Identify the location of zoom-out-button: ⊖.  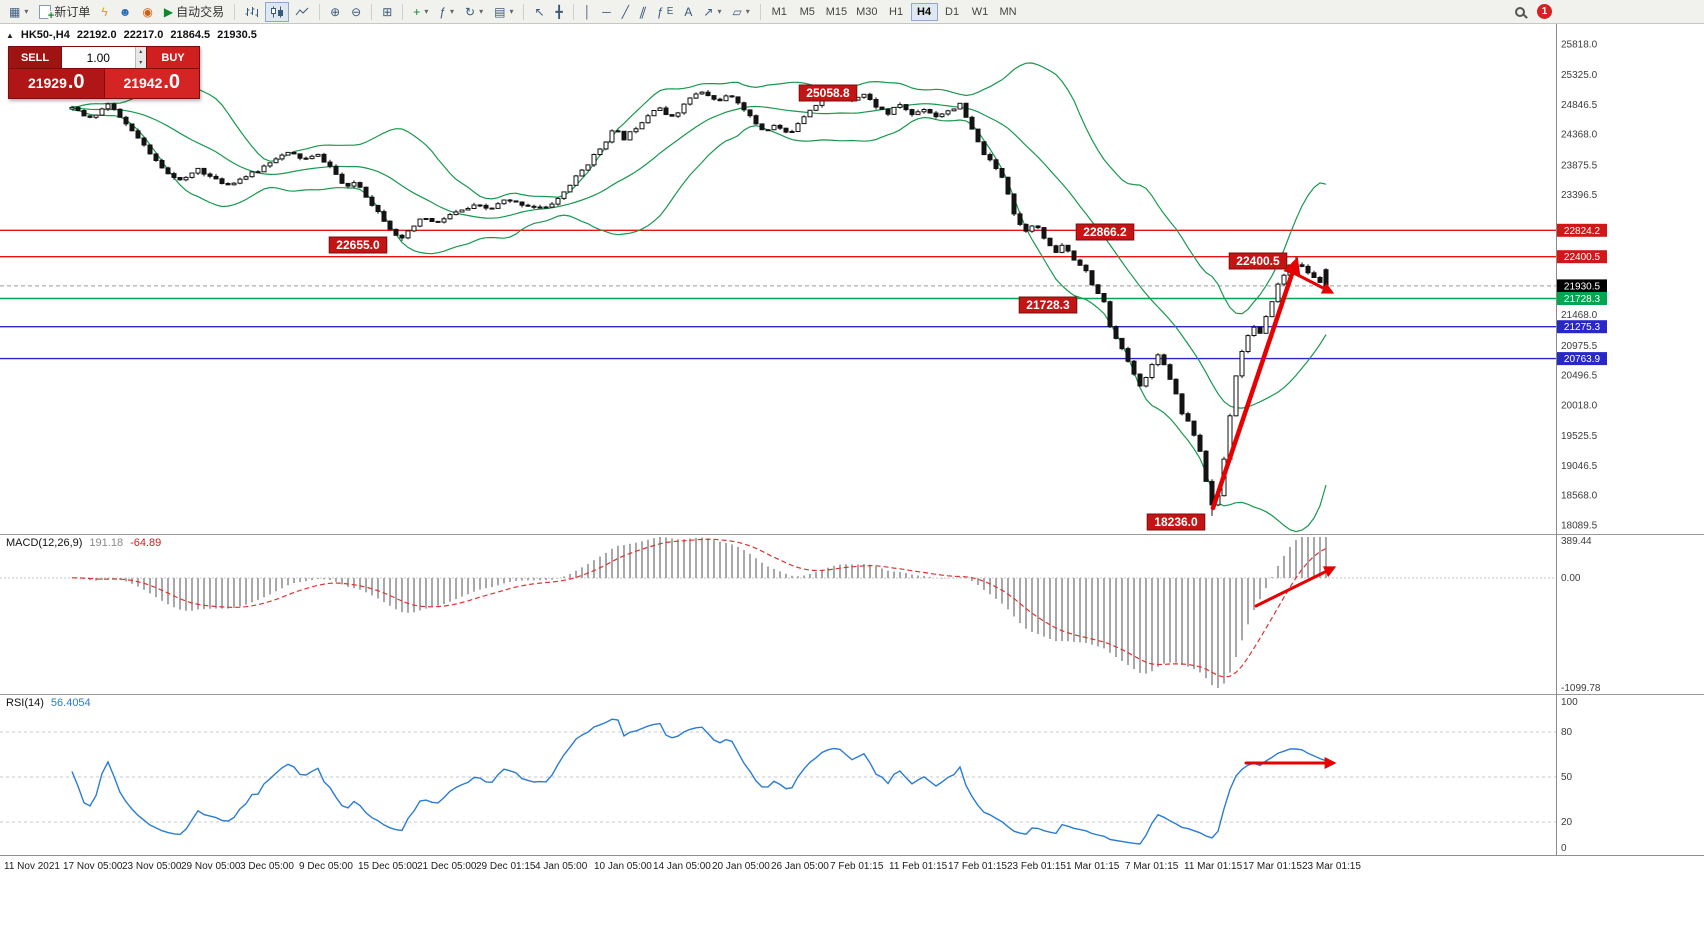
(356, 12).